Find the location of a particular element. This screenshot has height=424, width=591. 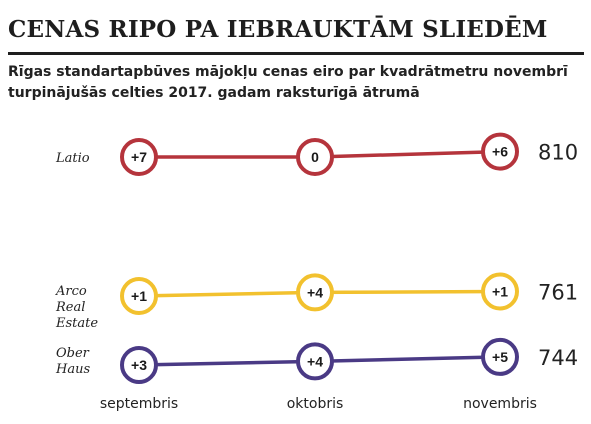

series-label-line: Latio is located at coordinates (72, 158).